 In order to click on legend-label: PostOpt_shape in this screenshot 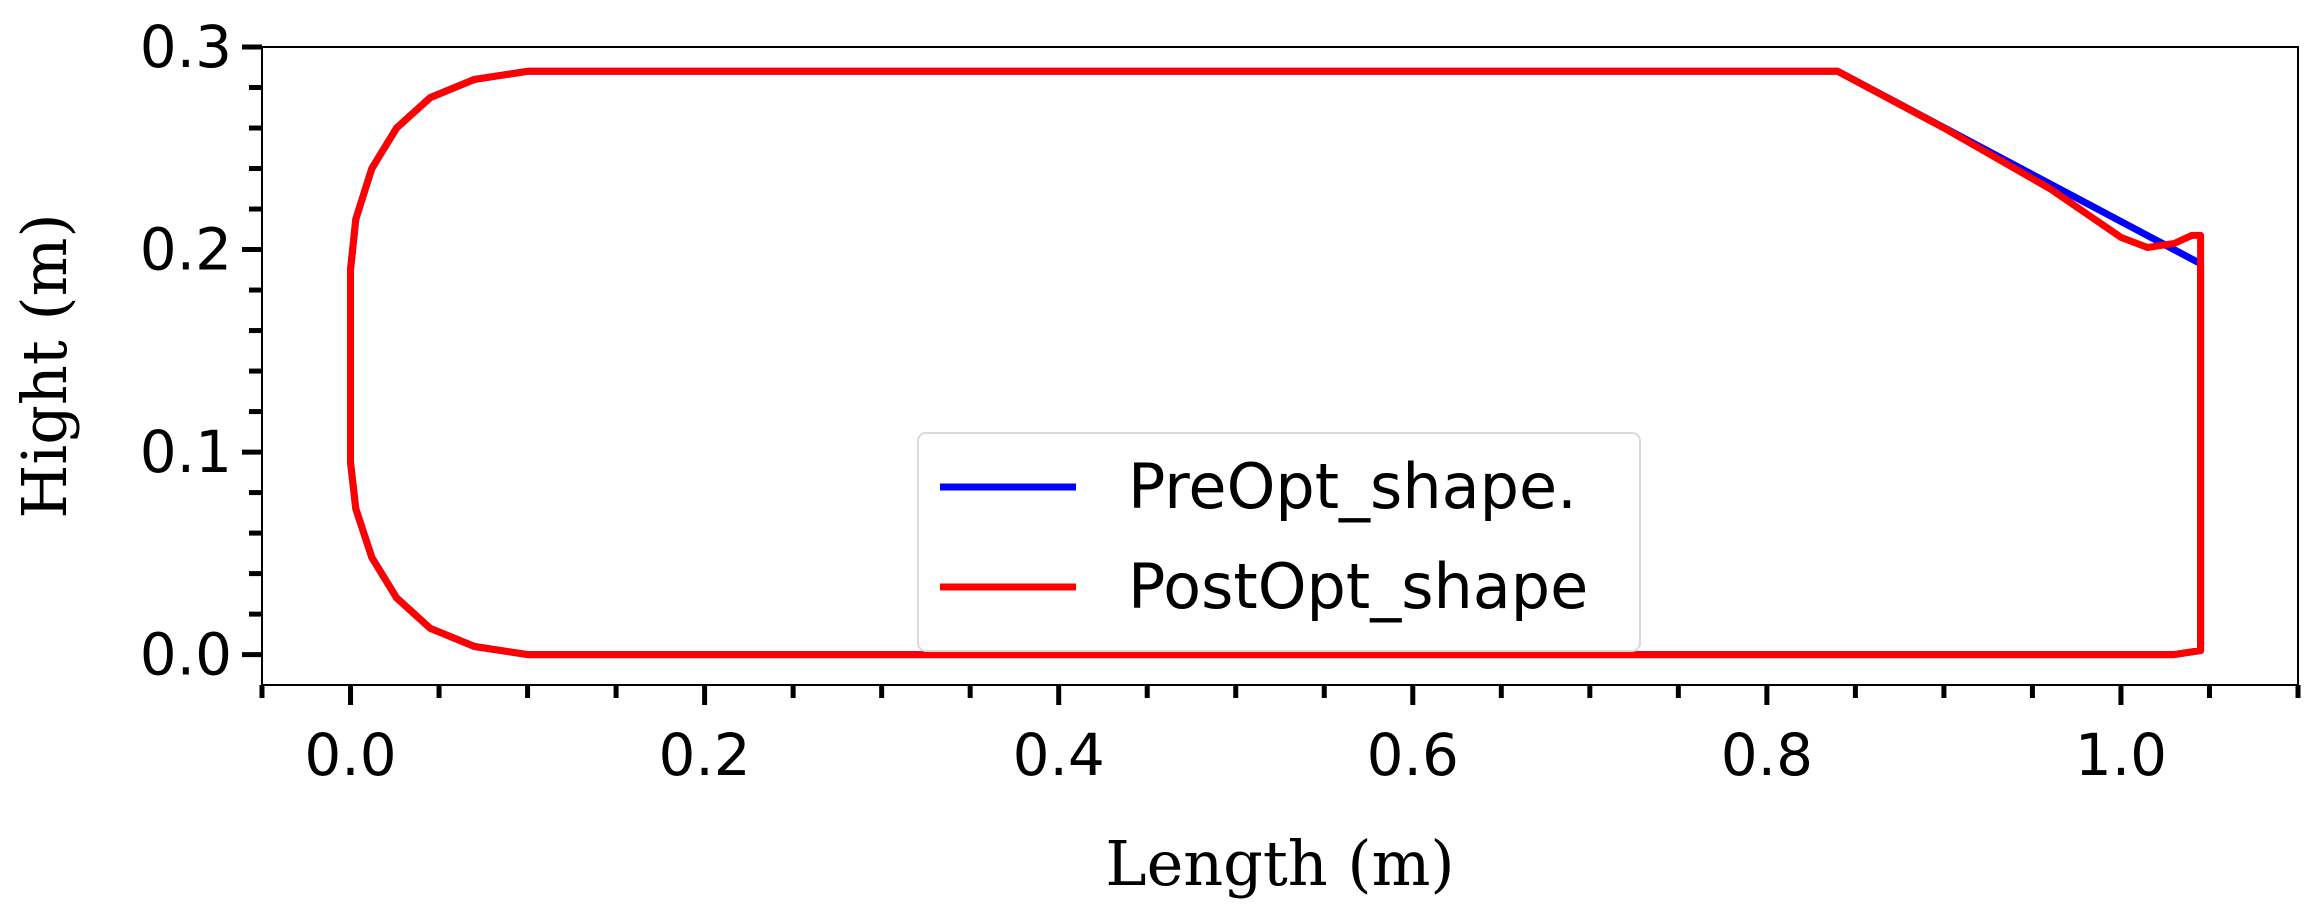, I will do `click(1358, 586)`.